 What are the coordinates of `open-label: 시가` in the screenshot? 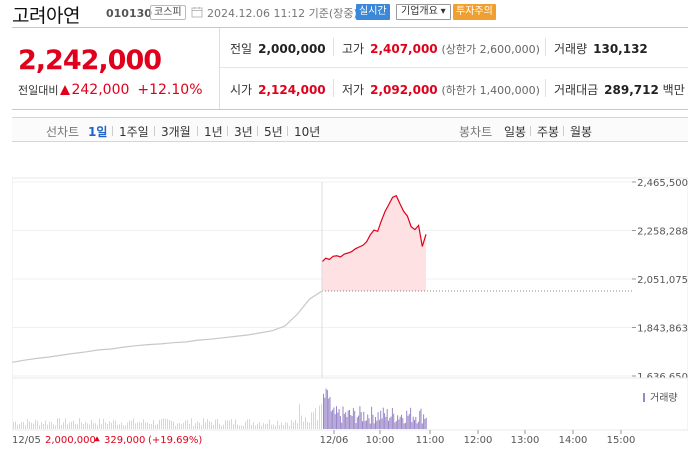 It's located at (241, 90).